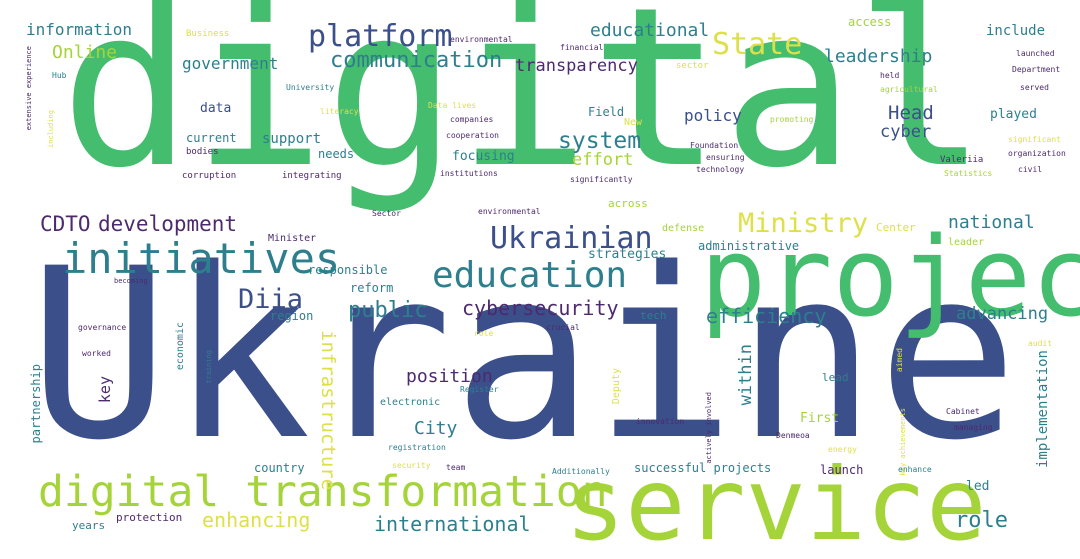 This screenshot has width=1080, height=559. Describe the element at coordinates (776, 502) in the screenshot. I see `word-service: service` at that location.